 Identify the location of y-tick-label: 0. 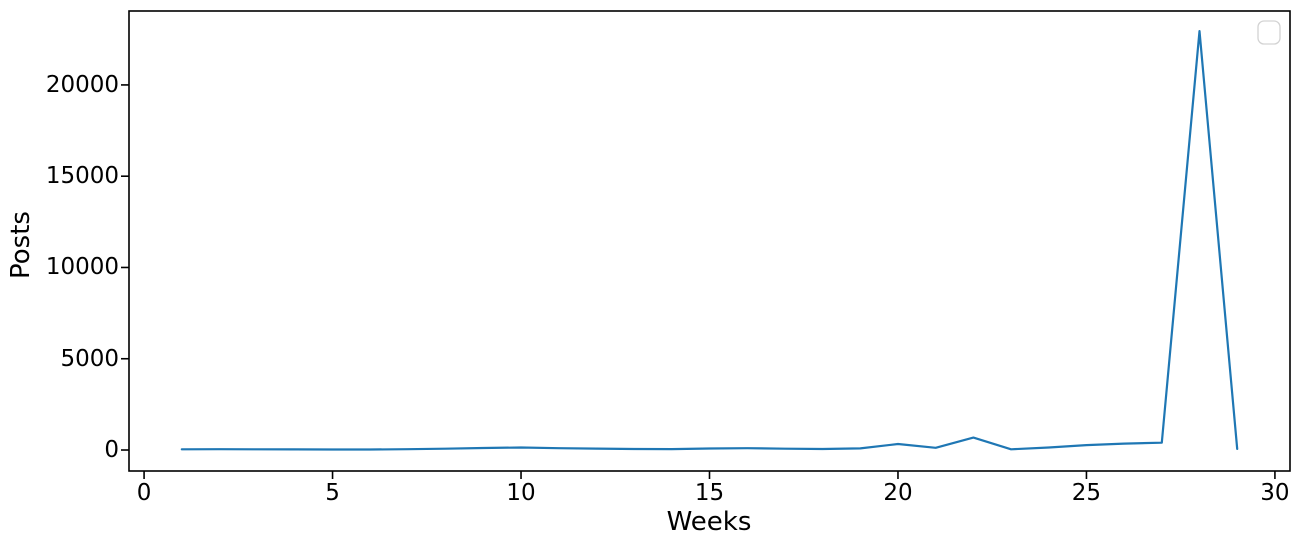
(111, 450).